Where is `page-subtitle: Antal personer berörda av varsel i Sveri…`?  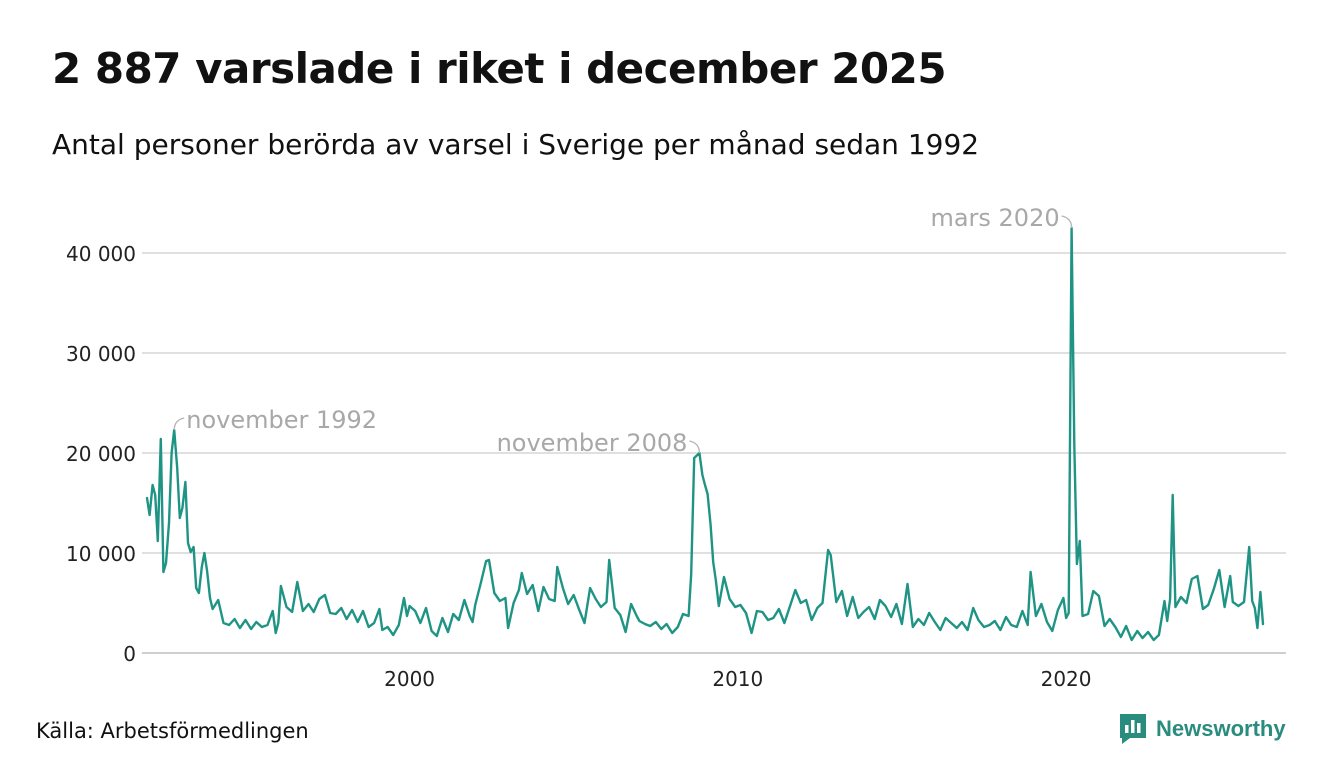
page-subtitle: Antal personer berörda av varsel i Sveri… is located at coordinates (516, 144).